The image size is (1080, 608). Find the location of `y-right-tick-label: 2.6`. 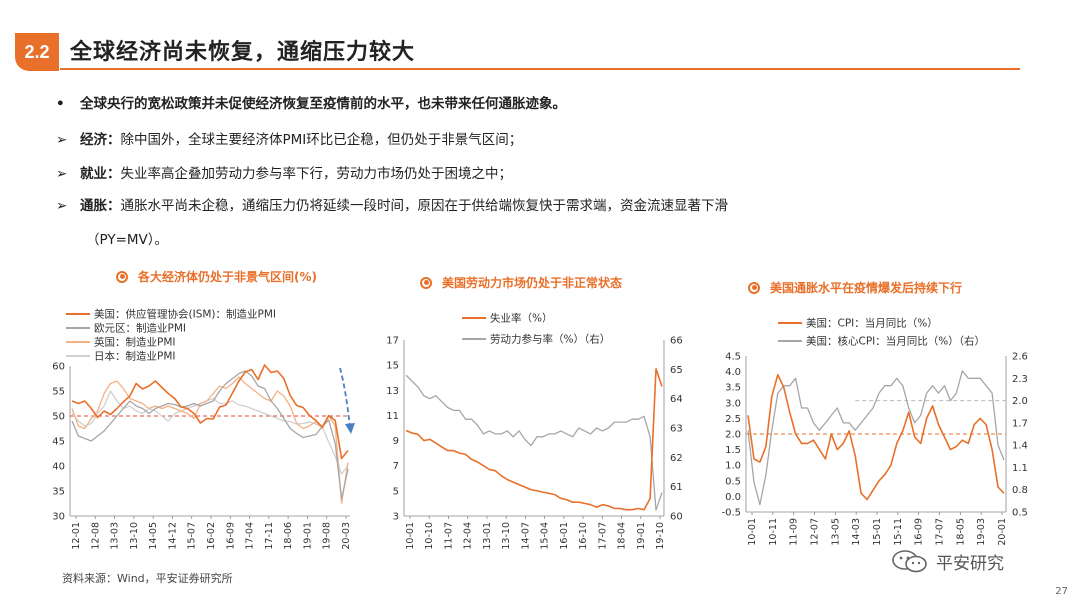

y-right-tick-label: 2.6 is located at coordinates (1020, 357).